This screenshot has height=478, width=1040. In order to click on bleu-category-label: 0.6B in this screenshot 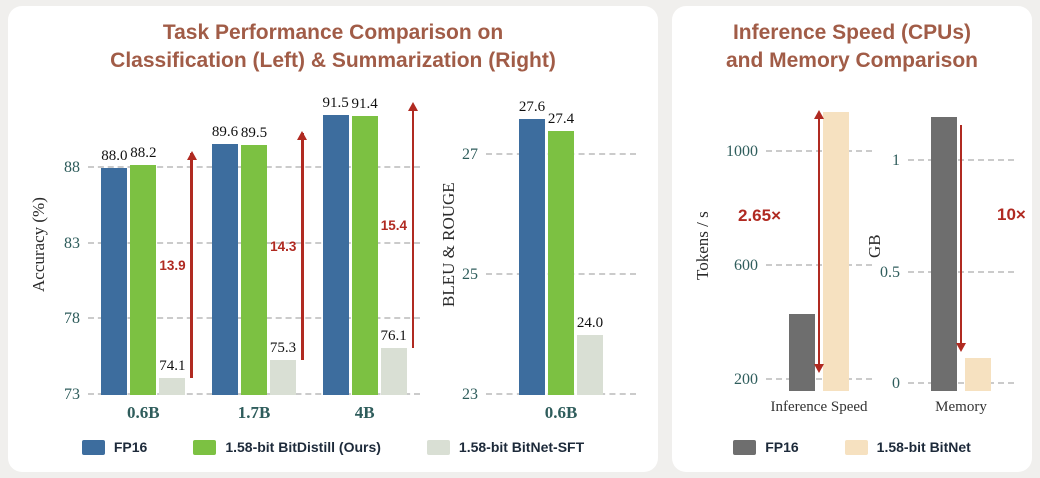, I will do `click(561, 412)`.